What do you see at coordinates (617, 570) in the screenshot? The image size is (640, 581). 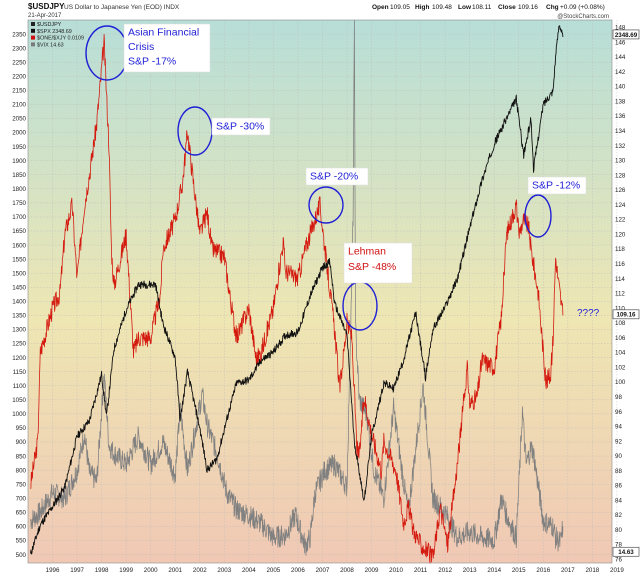 I see `x-tick-label: 2019` at bounding box center [617, 570].